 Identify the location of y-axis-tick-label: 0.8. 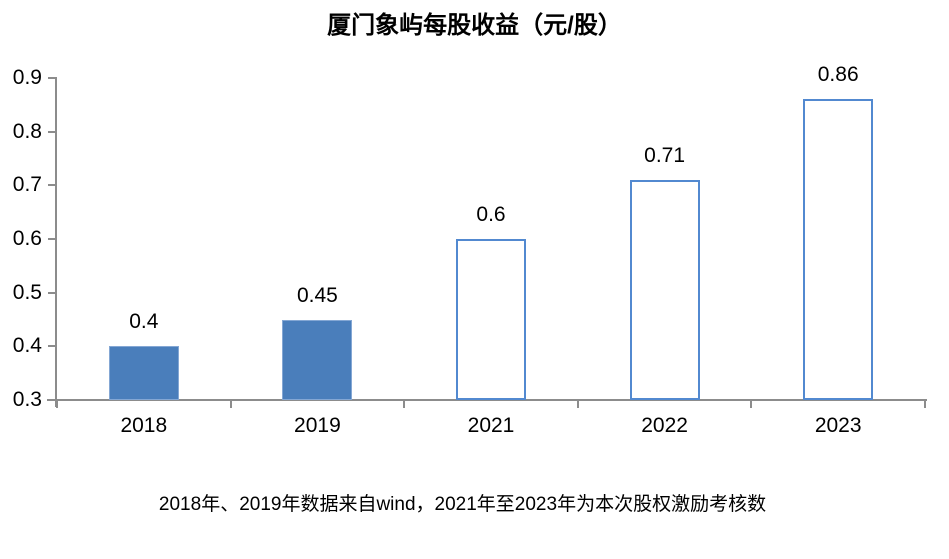
(27, 131).